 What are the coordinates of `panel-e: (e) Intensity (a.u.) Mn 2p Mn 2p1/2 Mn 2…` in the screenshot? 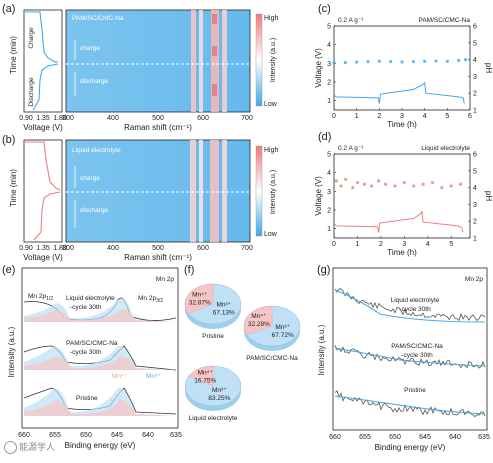 It's located at (92, 357).